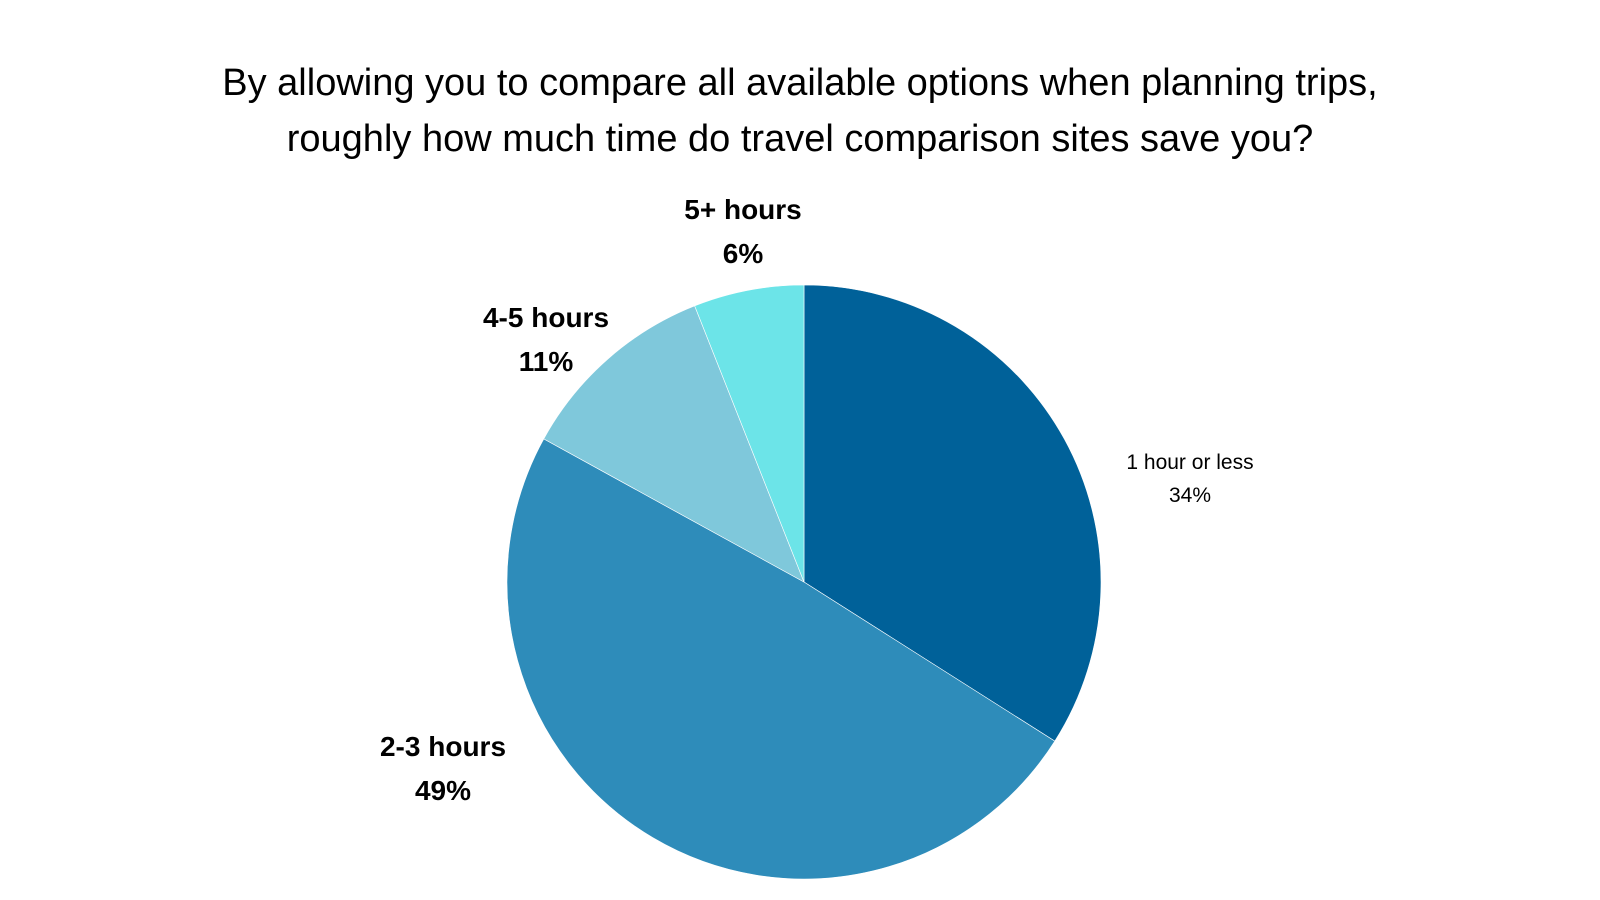 The image size is (1600, 900). Describe the element at coordinates (749, 433) in the screenshot. I see `pie-slice-5-hours` at that location.